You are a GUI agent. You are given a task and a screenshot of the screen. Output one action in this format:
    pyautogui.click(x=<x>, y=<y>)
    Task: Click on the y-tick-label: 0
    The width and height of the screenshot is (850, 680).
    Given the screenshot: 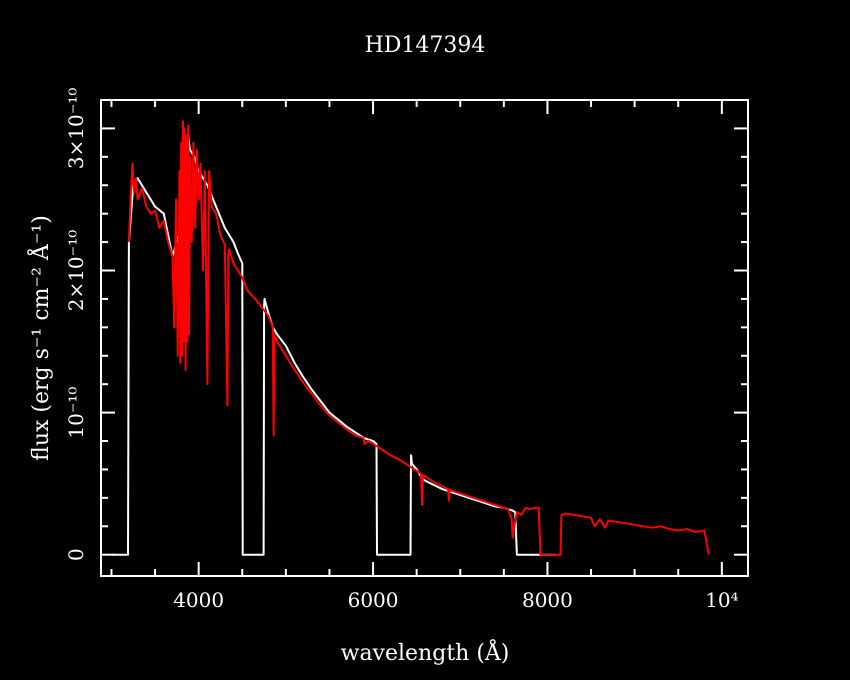 What is the action you would take?
    pyautogui.click(x=76, y=554)
    